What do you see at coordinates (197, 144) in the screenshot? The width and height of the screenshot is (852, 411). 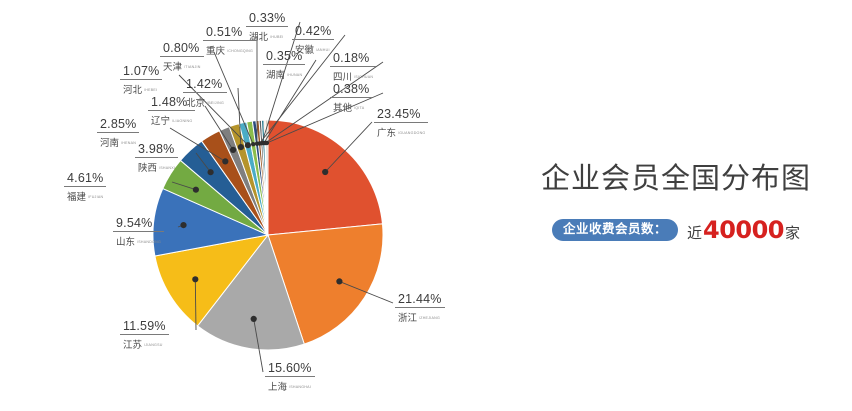 I see `leader-line-henan` at bounding box center [197, 144].